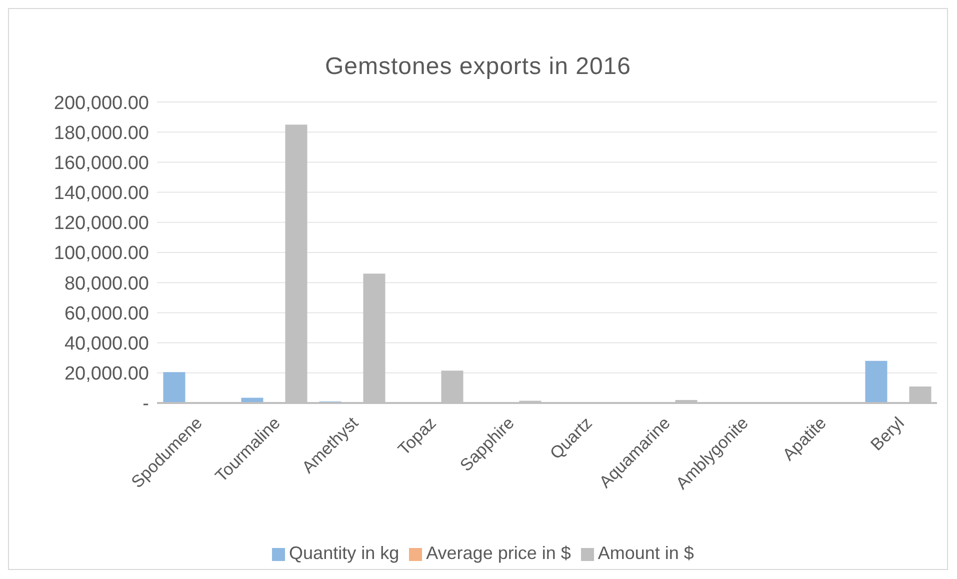 The width and height of the screenshot is (957, 579). What do you see at coordinates (478, 67) in the screenshot?
I see `chart-title: Gemstones exports in 2016` at bounding box center [478, 67].